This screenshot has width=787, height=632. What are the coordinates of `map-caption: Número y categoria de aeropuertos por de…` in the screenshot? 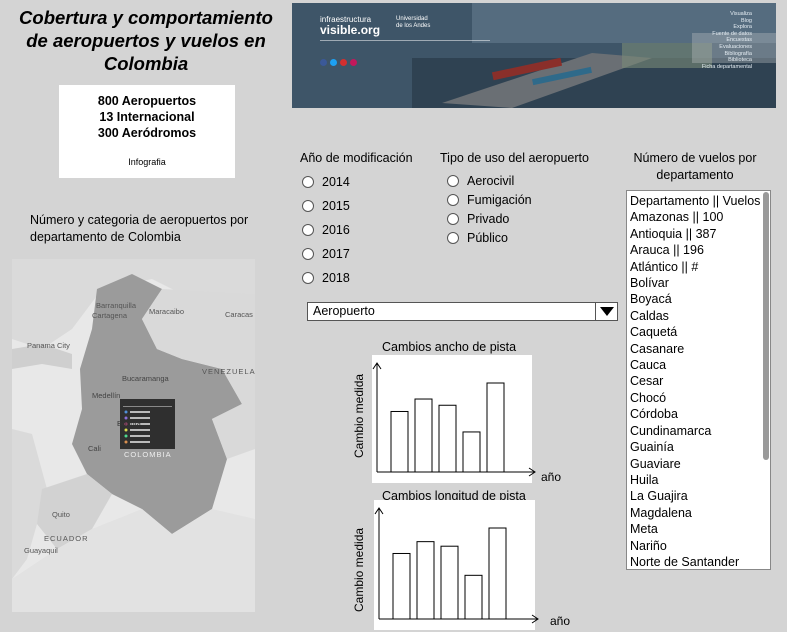 It's located at (139, 228).